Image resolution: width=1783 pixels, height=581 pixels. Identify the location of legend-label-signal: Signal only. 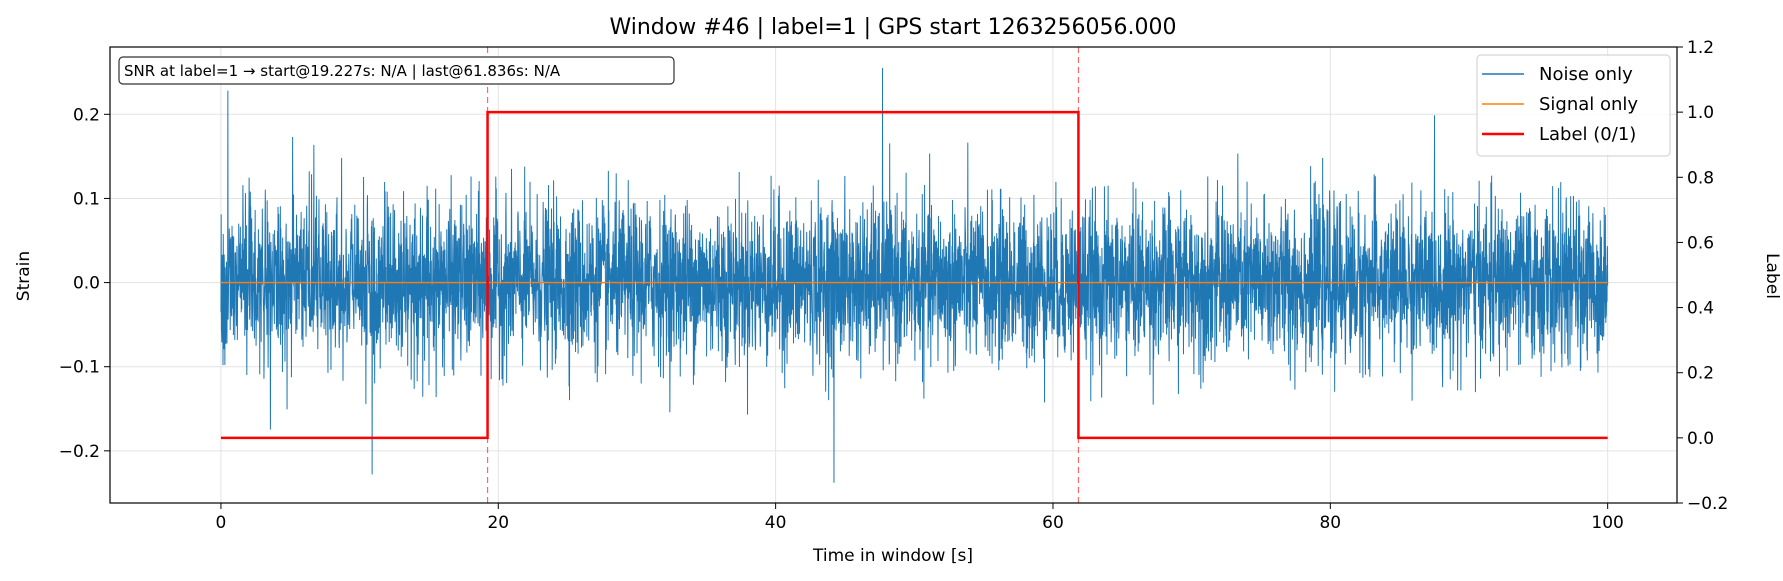
(1588, 104).